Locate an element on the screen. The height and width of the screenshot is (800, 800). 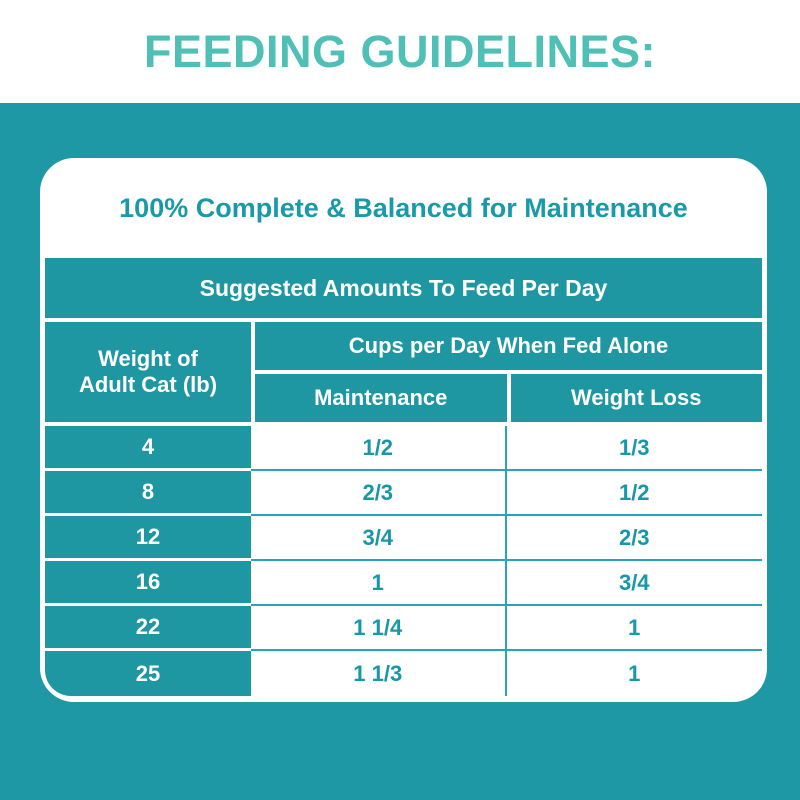
maintenance-column-header: Maintenance is located at coordinates (381, 398).